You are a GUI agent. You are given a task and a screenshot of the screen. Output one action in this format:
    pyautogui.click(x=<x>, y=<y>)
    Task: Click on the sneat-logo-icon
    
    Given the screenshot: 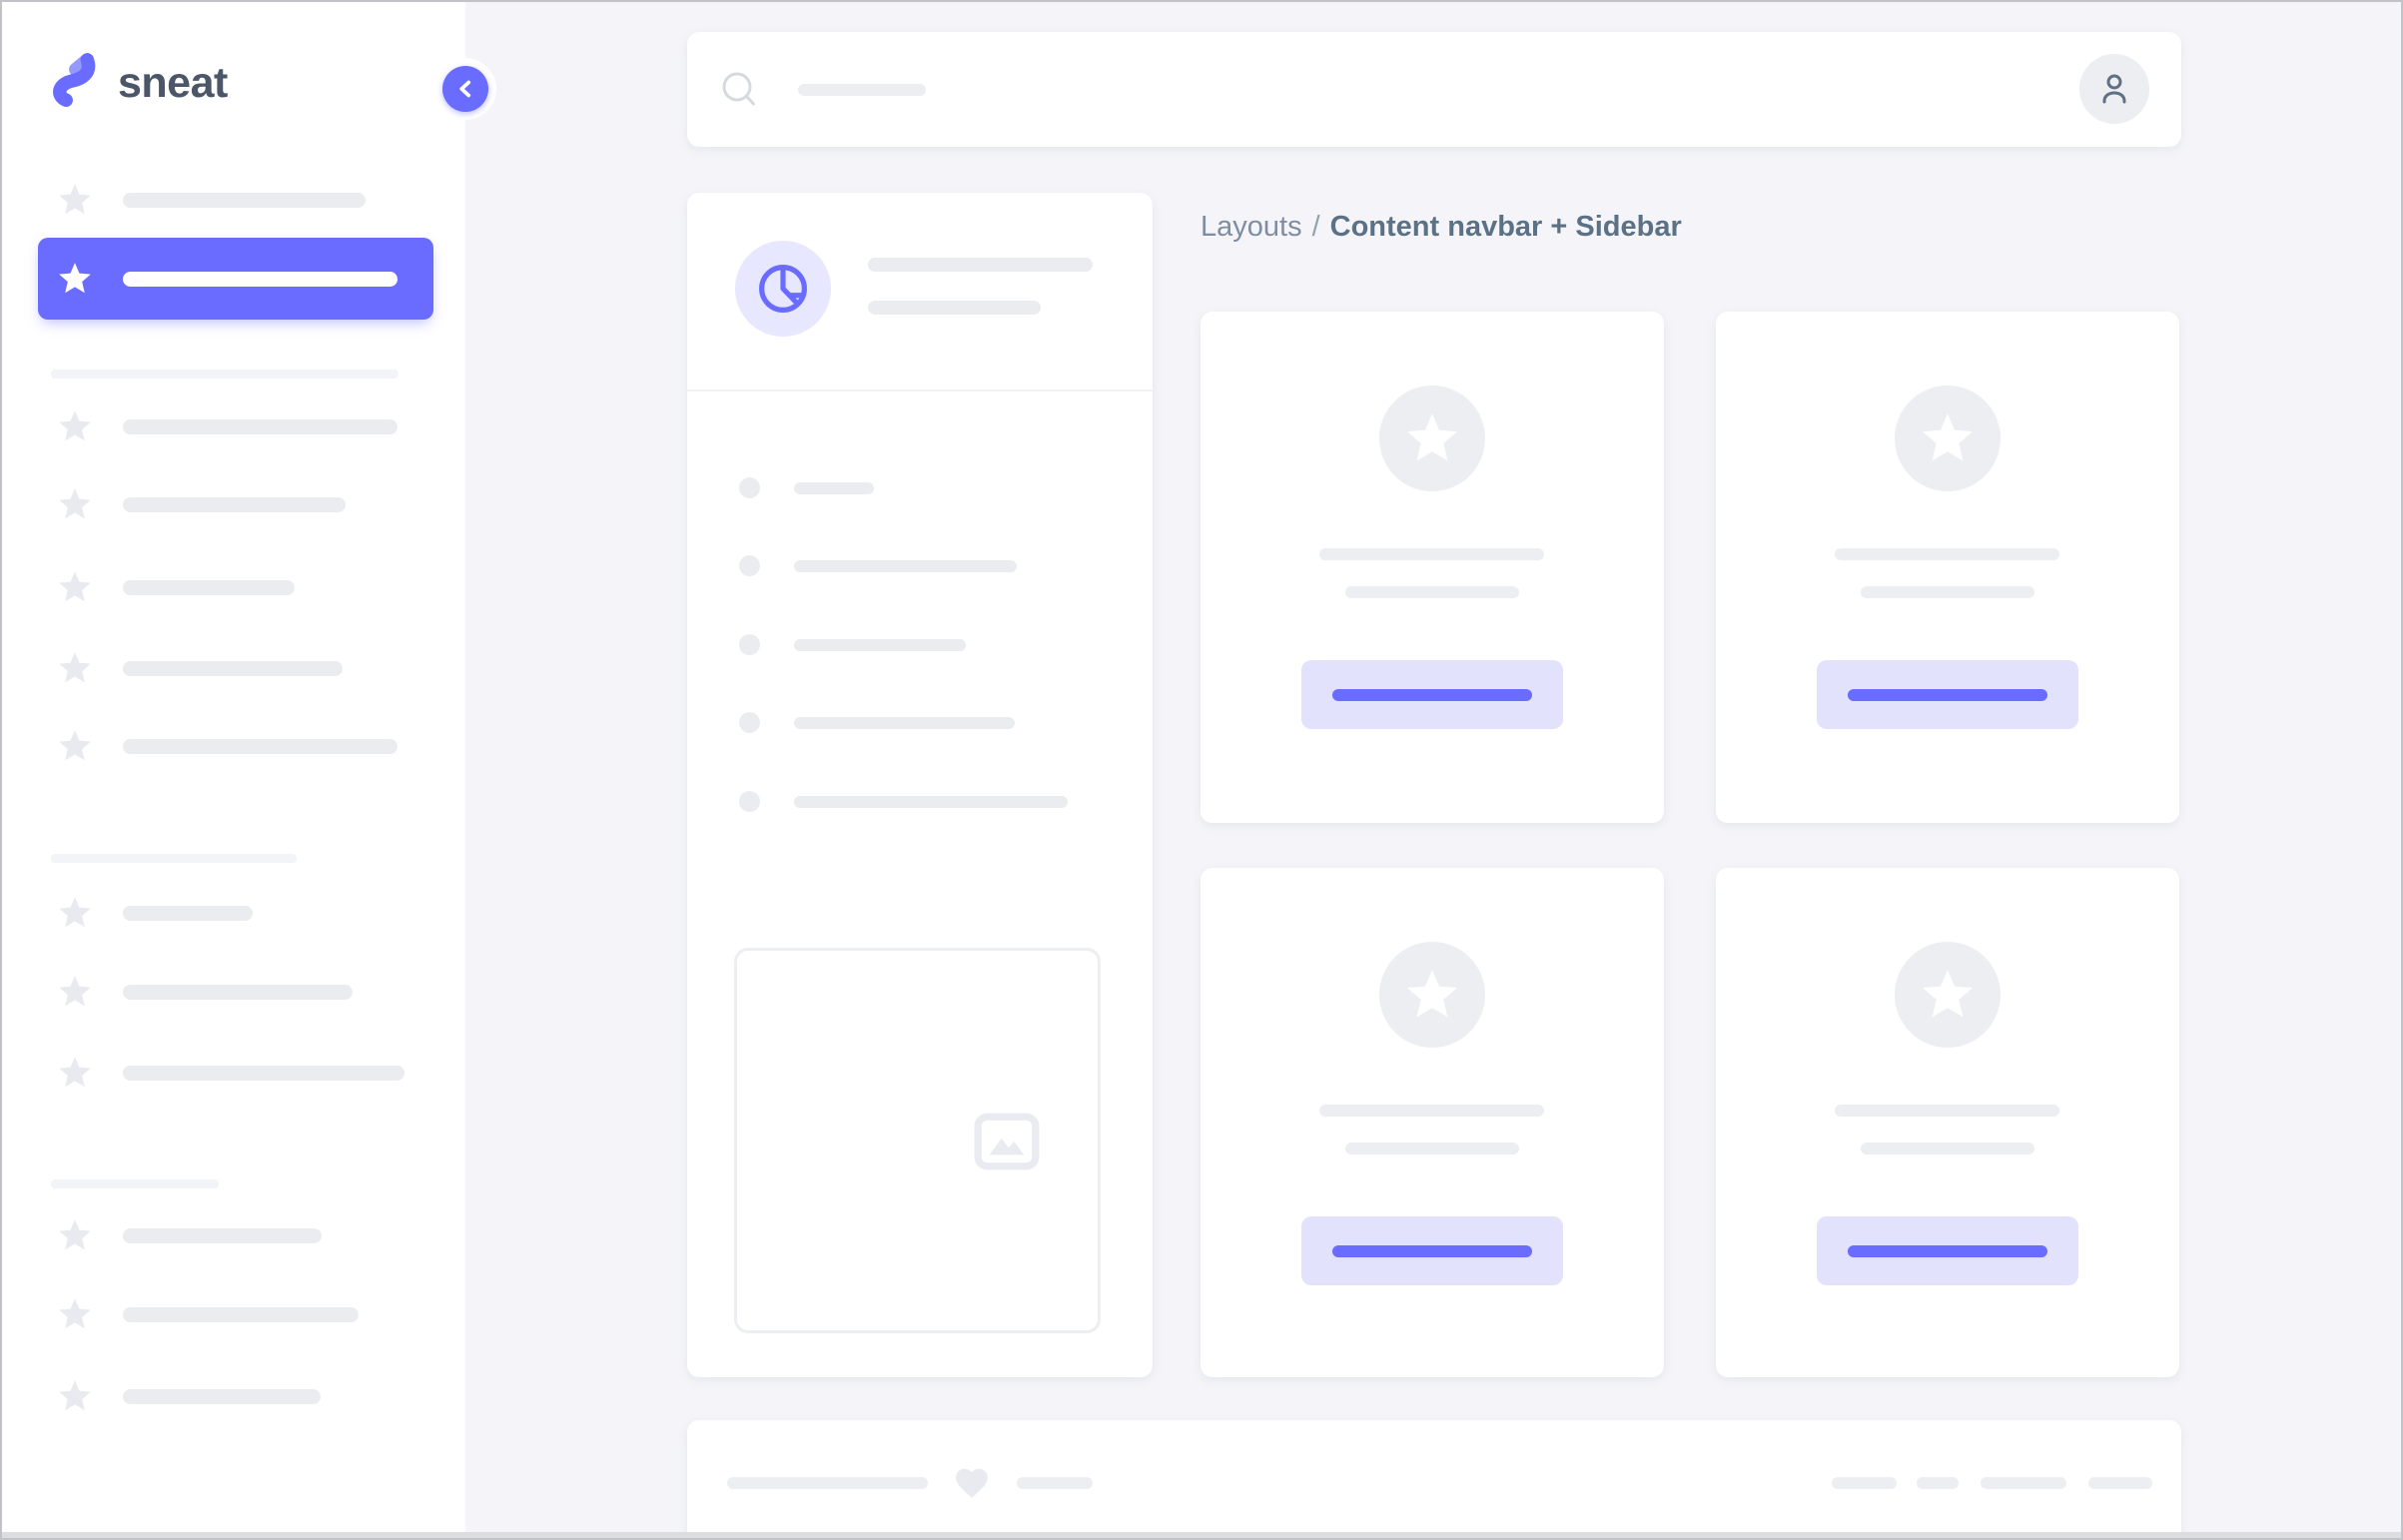 What is the action you would take?
    pyautogui.click(x=74, y=80)
    